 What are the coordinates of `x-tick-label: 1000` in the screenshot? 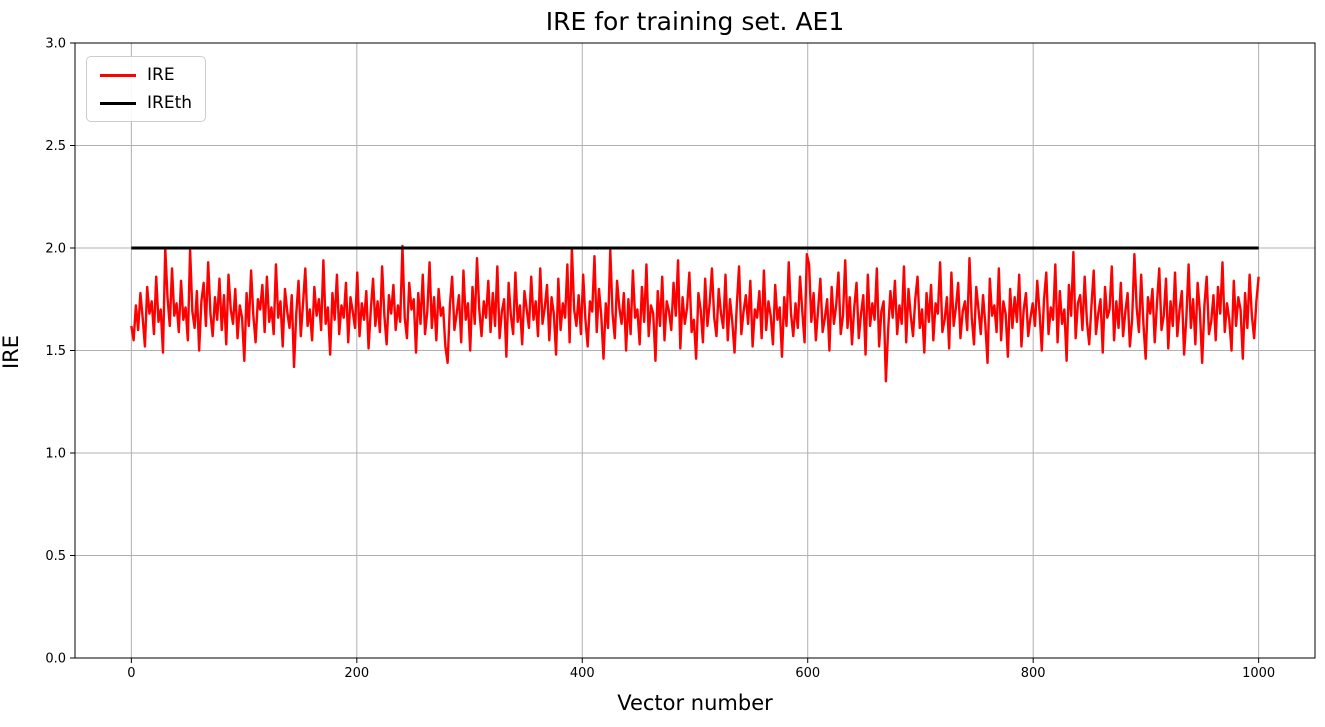 It's located at (1258, 673).